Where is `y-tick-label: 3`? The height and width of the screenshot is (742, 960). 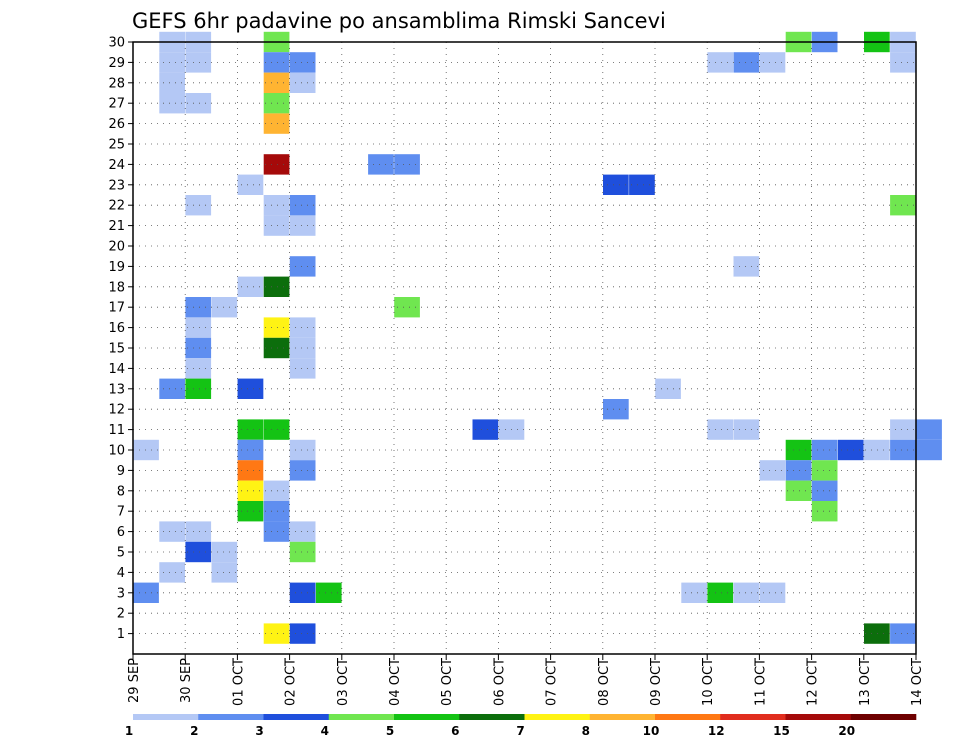 y-tick-label: 3 is located at coordinates (121, 593).